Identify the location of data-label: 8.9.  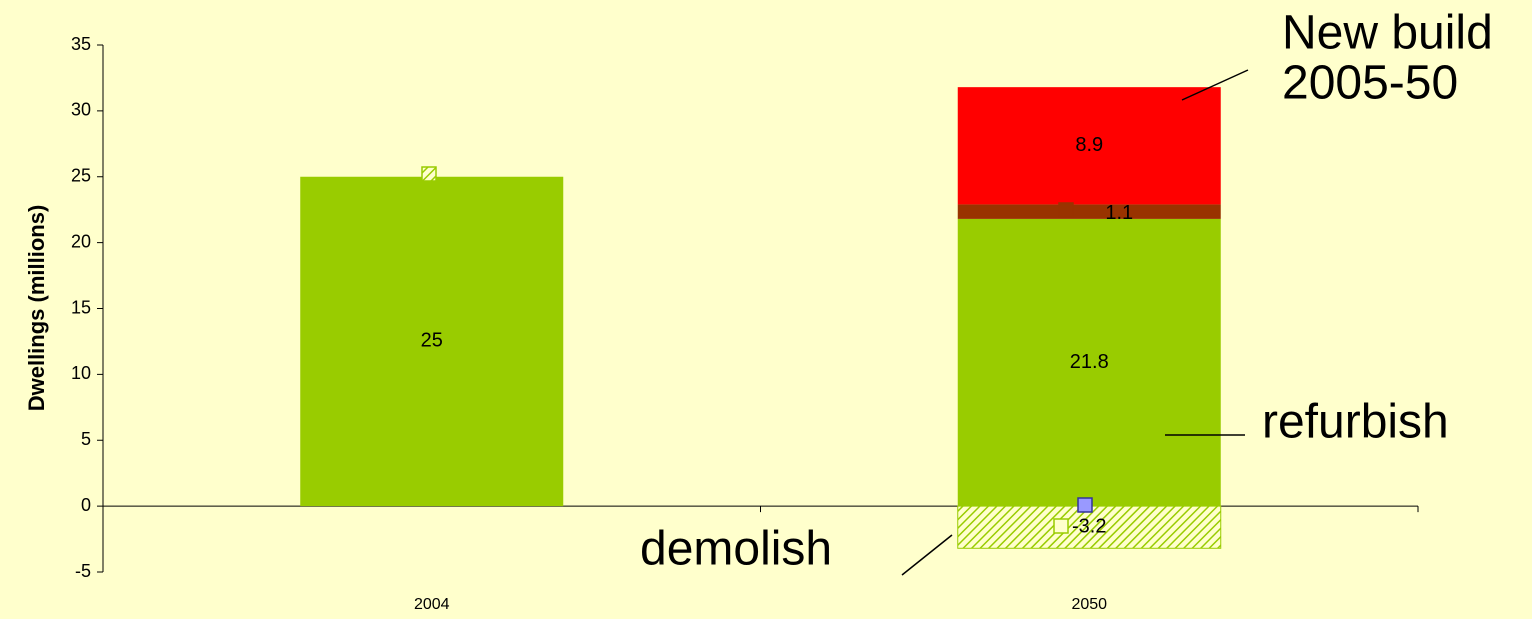
(1089, 145).